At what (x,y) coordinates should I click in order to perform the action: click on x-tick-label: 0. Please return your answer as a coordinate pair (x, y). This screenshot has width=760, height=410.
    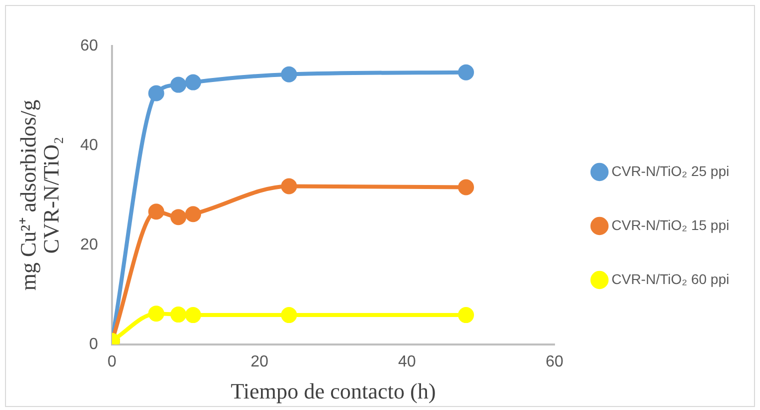
    Looking at the image, I should click on (112, 361).